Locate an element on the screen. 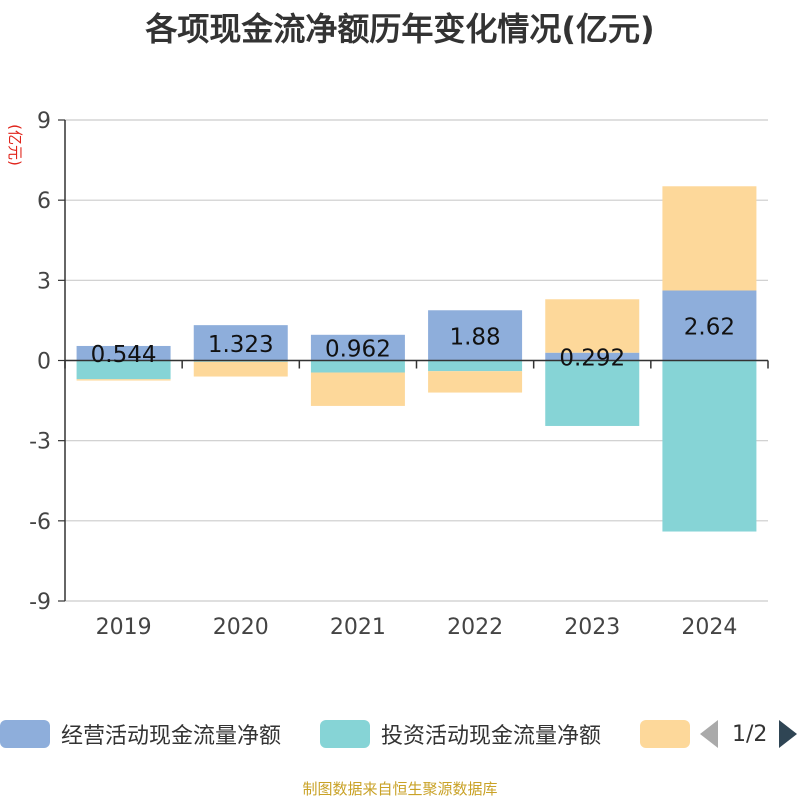 The height and width of the screenshot is (800, 800). y-tick-label: 0 is located at coordinates (44, 362).